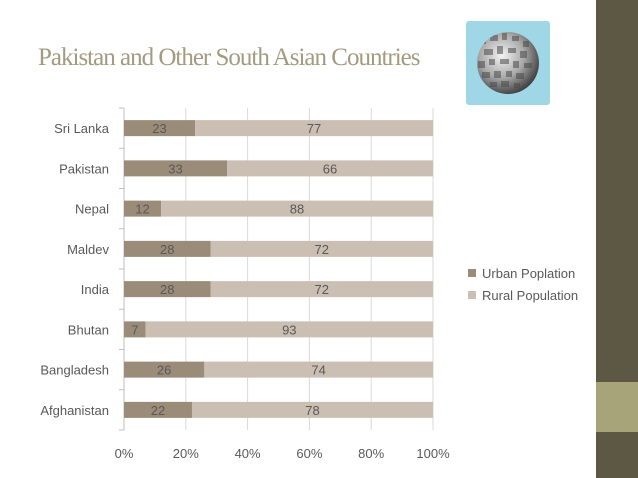  Describe the element at coordinates (92, 209) in the screenshot. I see `category-label: Nepal` at that location.